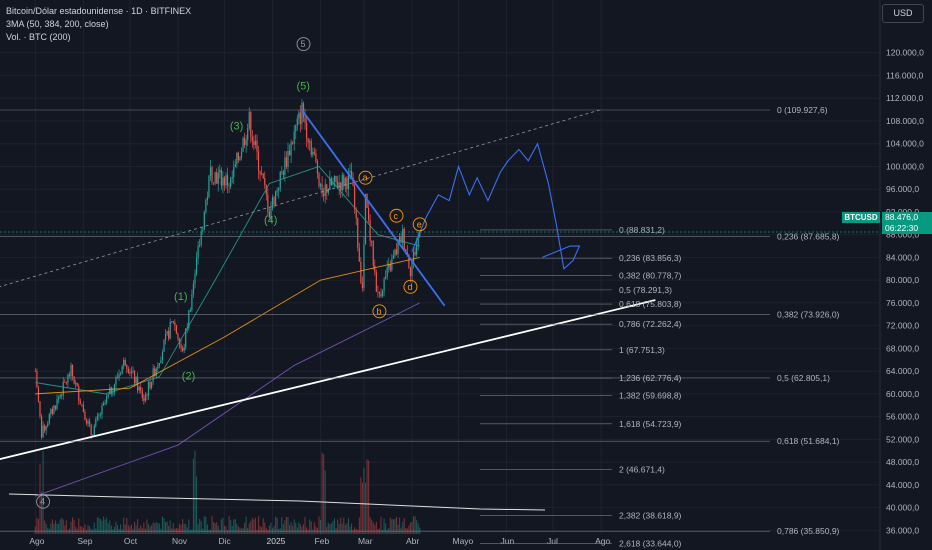  I want to click on y-tick-label: 36.000,0, so click(902, 530).